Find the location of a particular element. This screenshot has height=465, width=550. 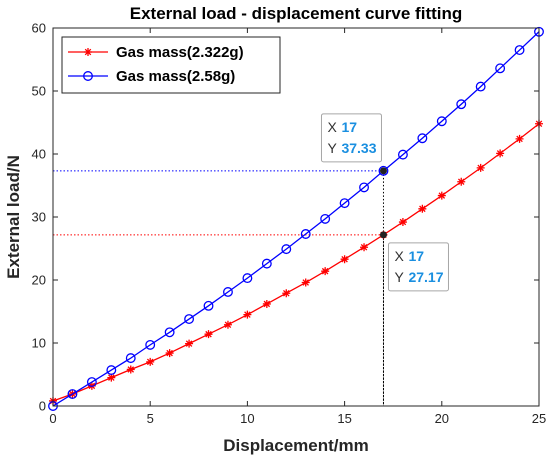

datatips: X 17Y 37.33X 17Y 27.17 is located at coordinates (384, 202).